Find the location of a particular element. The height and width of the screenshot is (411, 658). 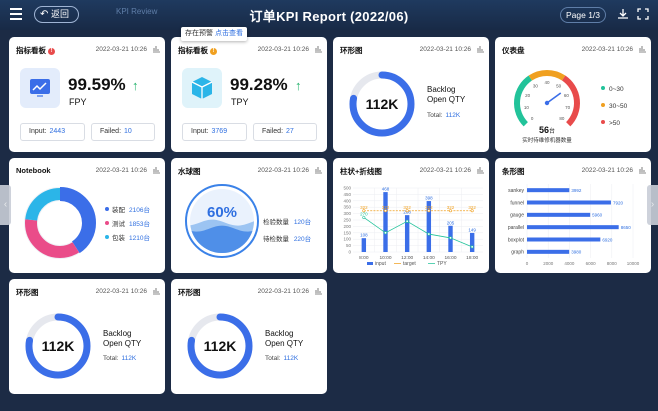

gauge-pivot is located at coordinates (547, 103).